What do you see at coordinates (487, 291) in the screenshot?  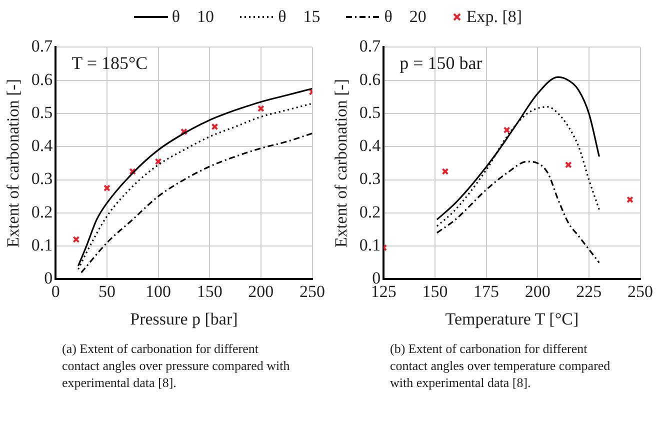 I see `x-tick-label: 175` at bounding box center [487, 291].